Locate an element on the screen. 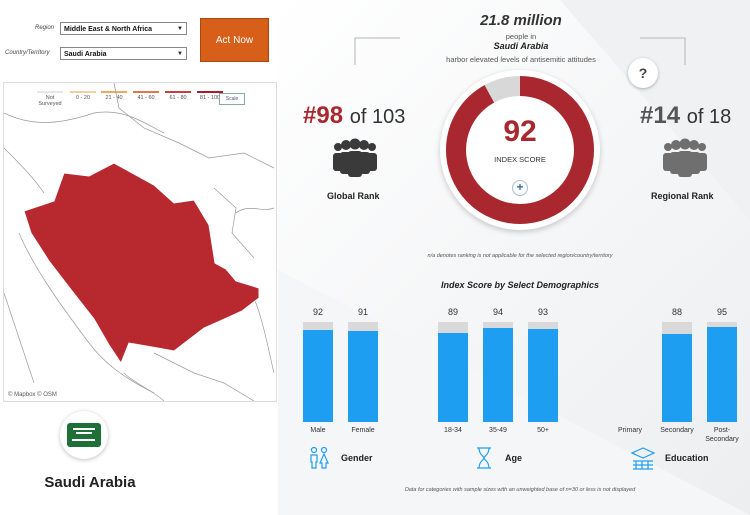  legend-label: 21 - 40 is located at coordinates (114, 98).